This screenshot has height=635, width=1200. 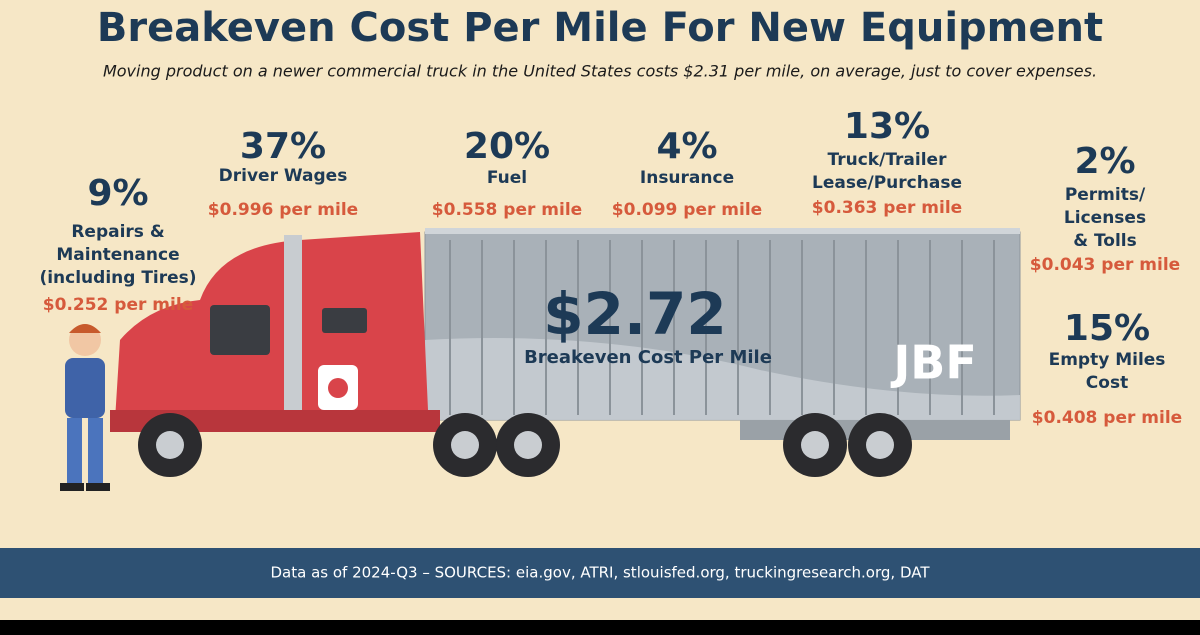 What do you see at coordinates (507, 210) in the screenshot?
I see `item-cost: $0.558 per mile` at bounding box center [507, 210].